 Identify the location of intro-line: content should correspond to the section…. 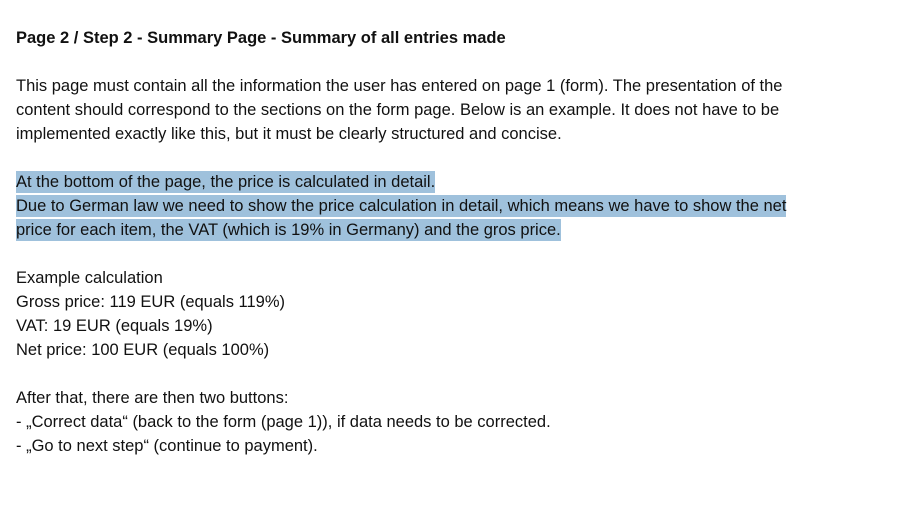
(398, 110).